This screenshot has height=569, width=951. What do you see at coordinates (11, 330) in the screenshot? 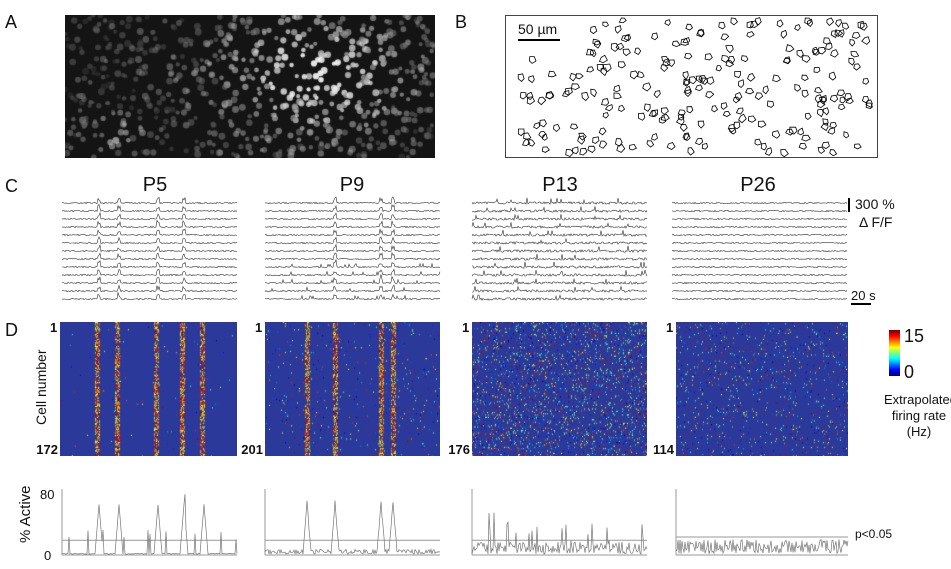
I see `panel-label-d: D` at bounding box center [11, 330].